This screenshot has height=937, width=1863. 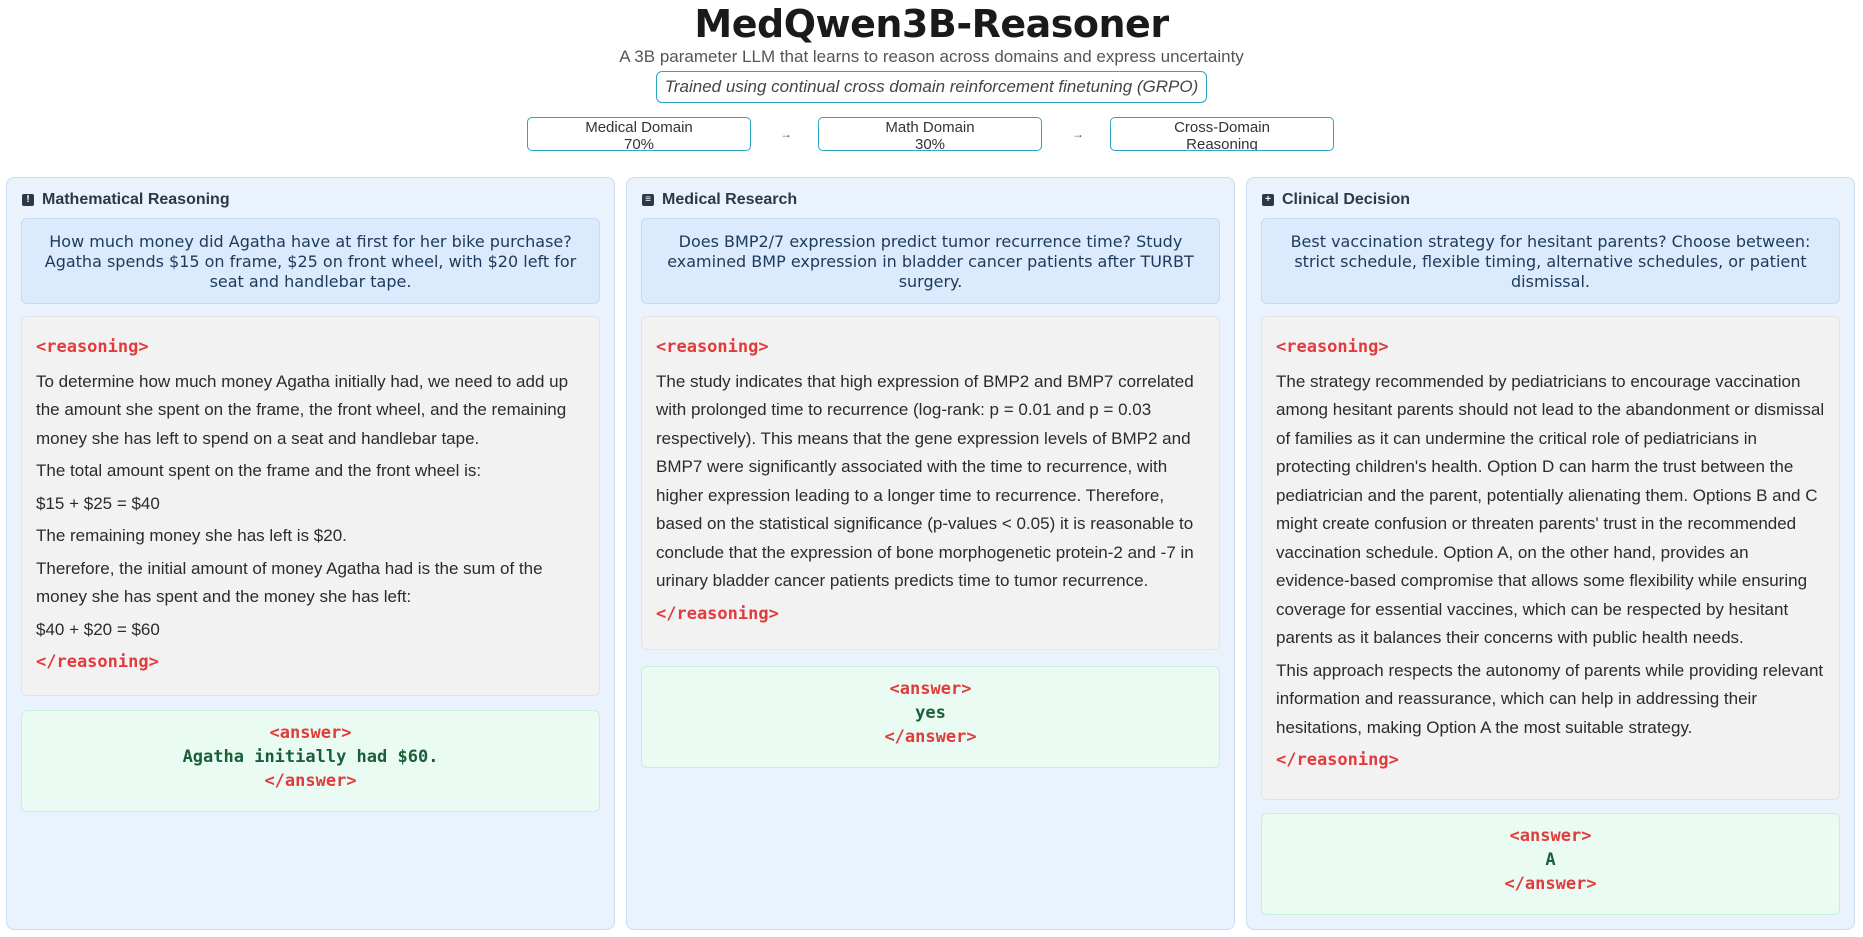 I want to click on reasoning-paragraph: $40 + $20 = $60, so click(x=98, y=629).